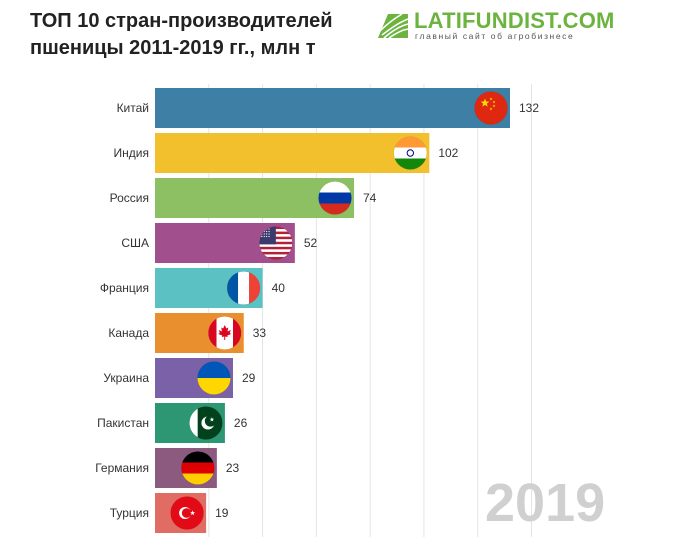  I want to click on category-label: Пакистан, so click(123, 423).